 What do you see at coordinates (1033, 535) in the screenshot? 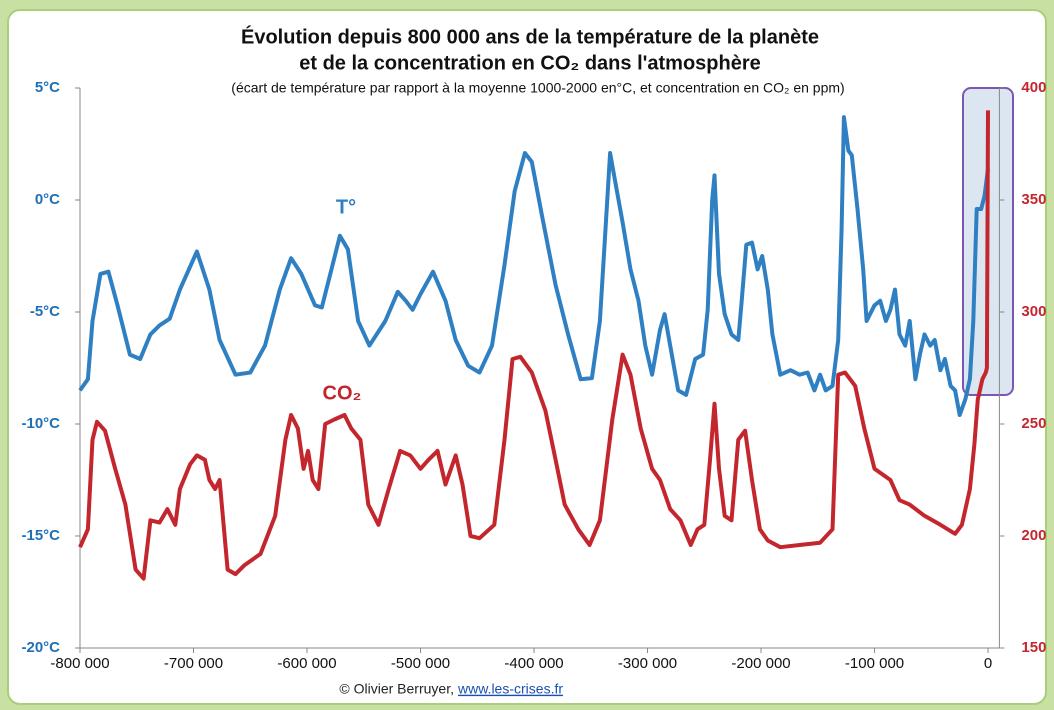
I see `y2-tick-label: 200` at bounding box center [1033, 535].